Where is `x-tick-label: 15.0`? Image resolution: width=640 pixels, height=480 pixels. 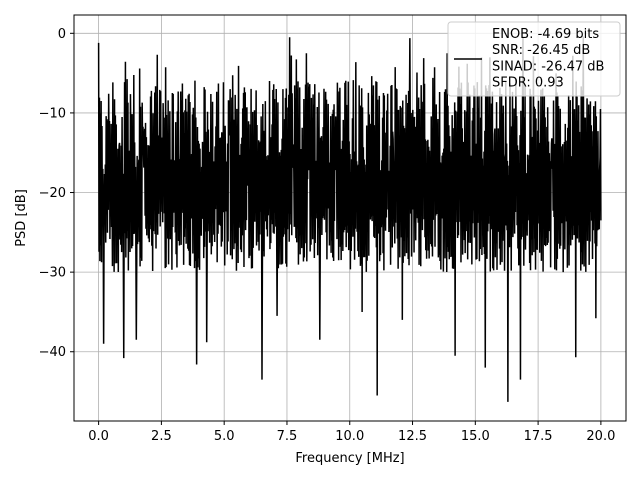
x-tick-label: 15.0 is located at coordinates (475, 436).